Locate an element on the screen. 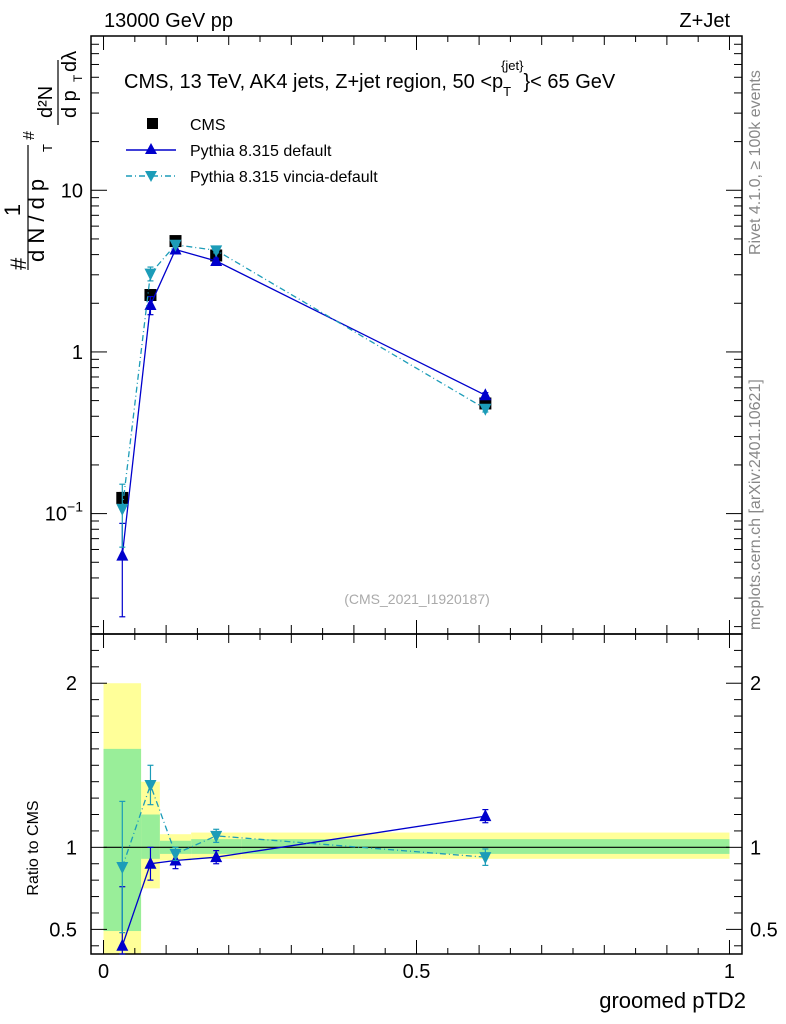 This screenshot has width=786, height=1024. ratio-y-axis-label: Ratio to CMS is located at coordinates (33, 847).